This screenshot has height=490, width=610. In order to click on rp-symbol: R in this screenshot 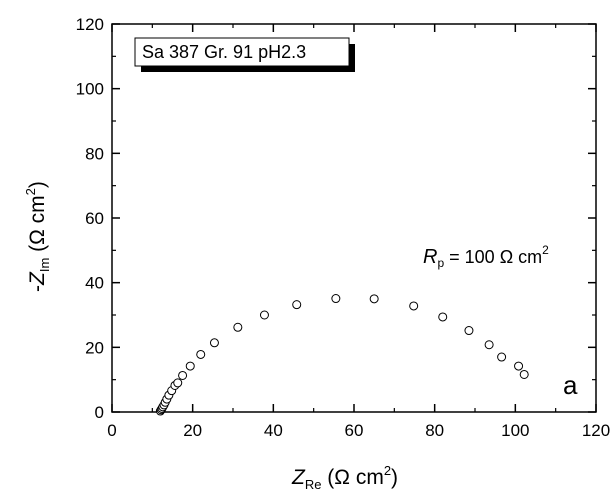, I will do `click(430, 257)`.